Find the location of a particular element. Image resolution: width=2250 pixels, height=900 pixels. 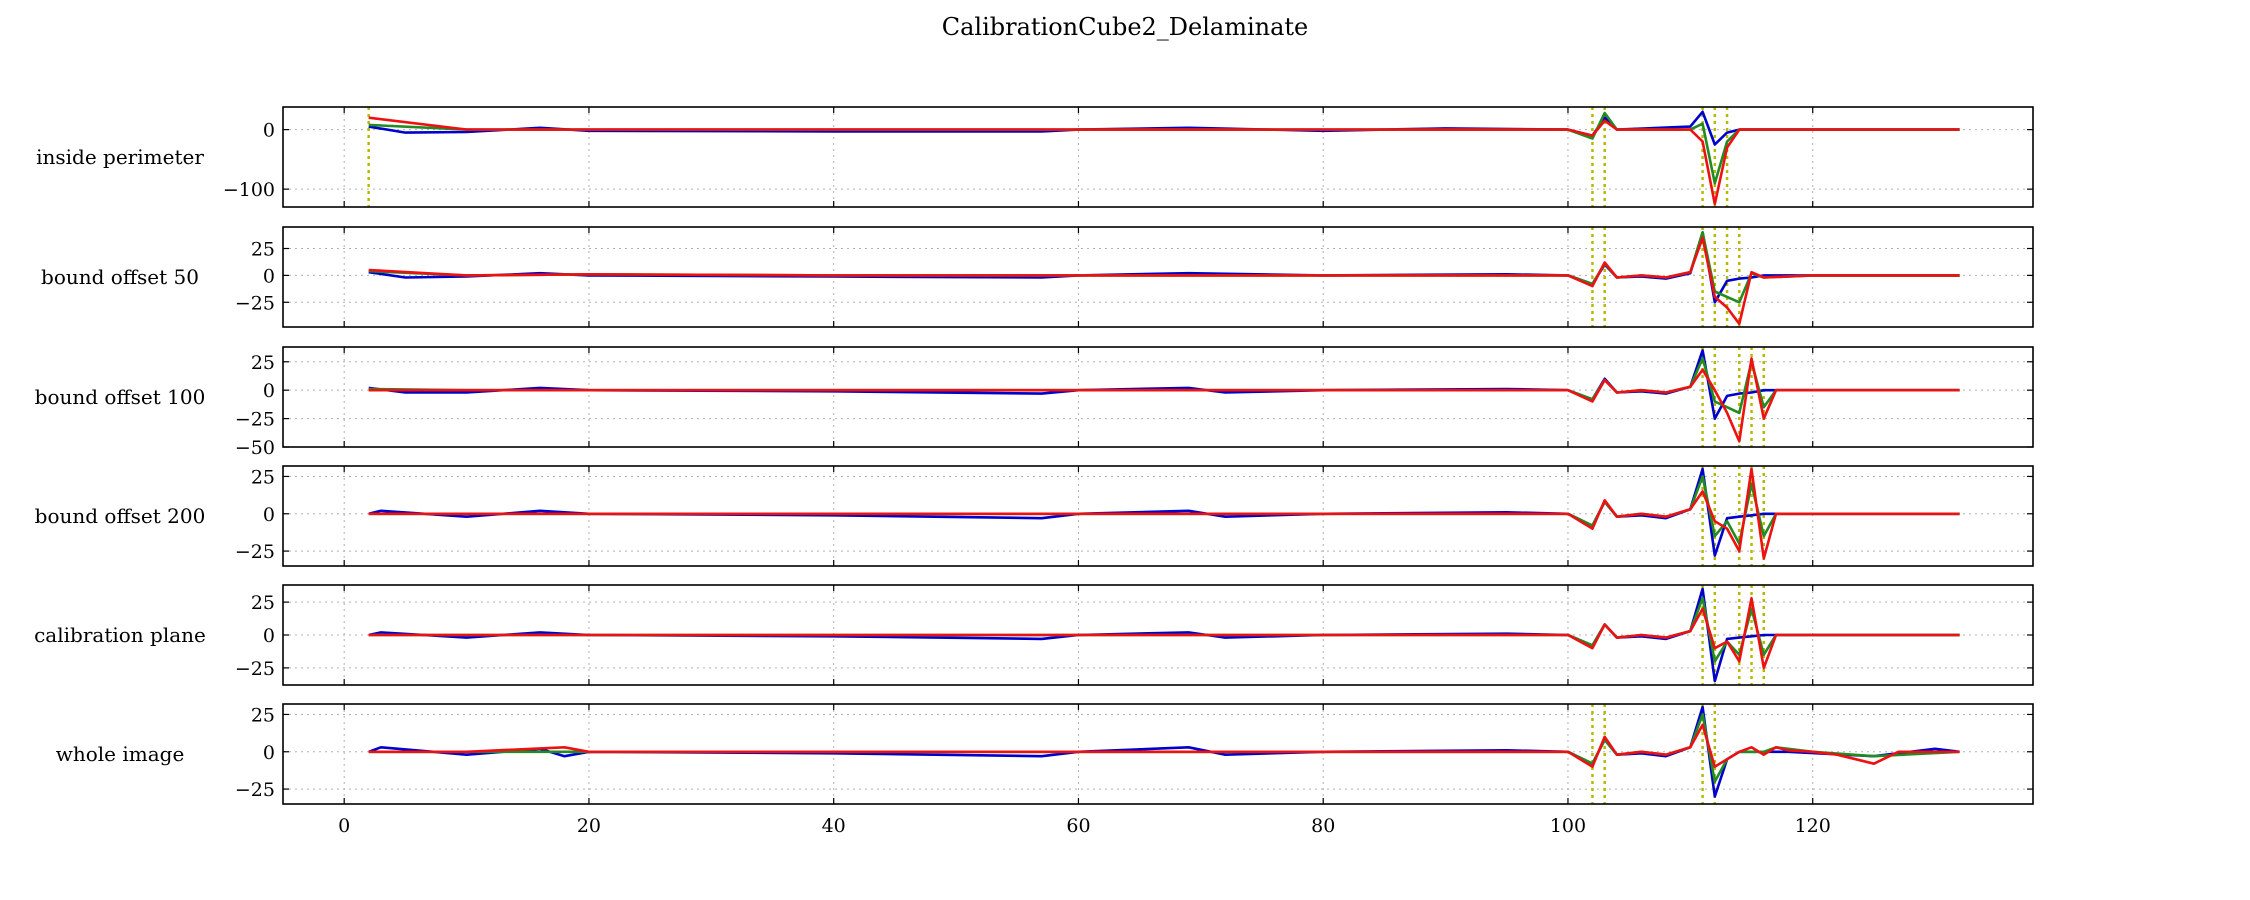

subplot-1: inside perimeter −100 0 is located at coordinates (1035, 157).